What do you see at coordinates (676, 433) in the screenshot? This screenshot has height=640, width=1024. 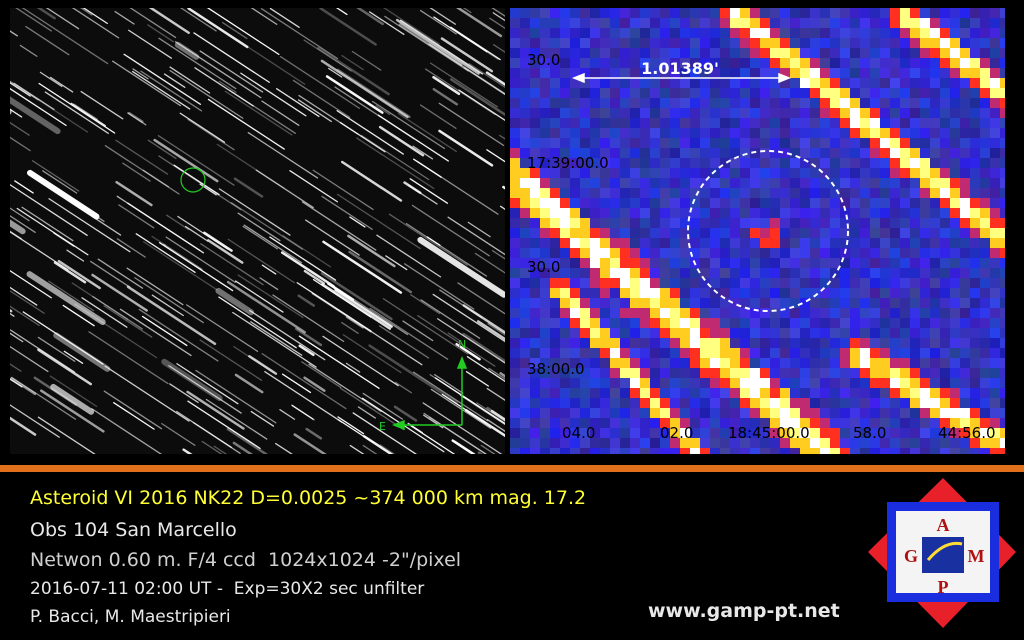 I see `ra-label: 02.0` at bounding box center [676, 433].